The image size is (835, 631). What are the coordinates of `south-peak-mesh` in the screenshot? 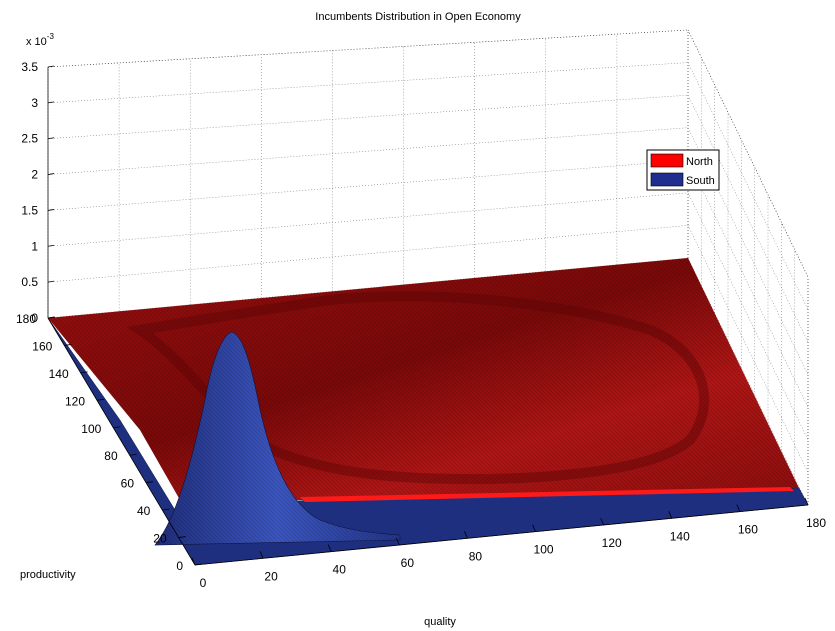 It's located at (277, 438).